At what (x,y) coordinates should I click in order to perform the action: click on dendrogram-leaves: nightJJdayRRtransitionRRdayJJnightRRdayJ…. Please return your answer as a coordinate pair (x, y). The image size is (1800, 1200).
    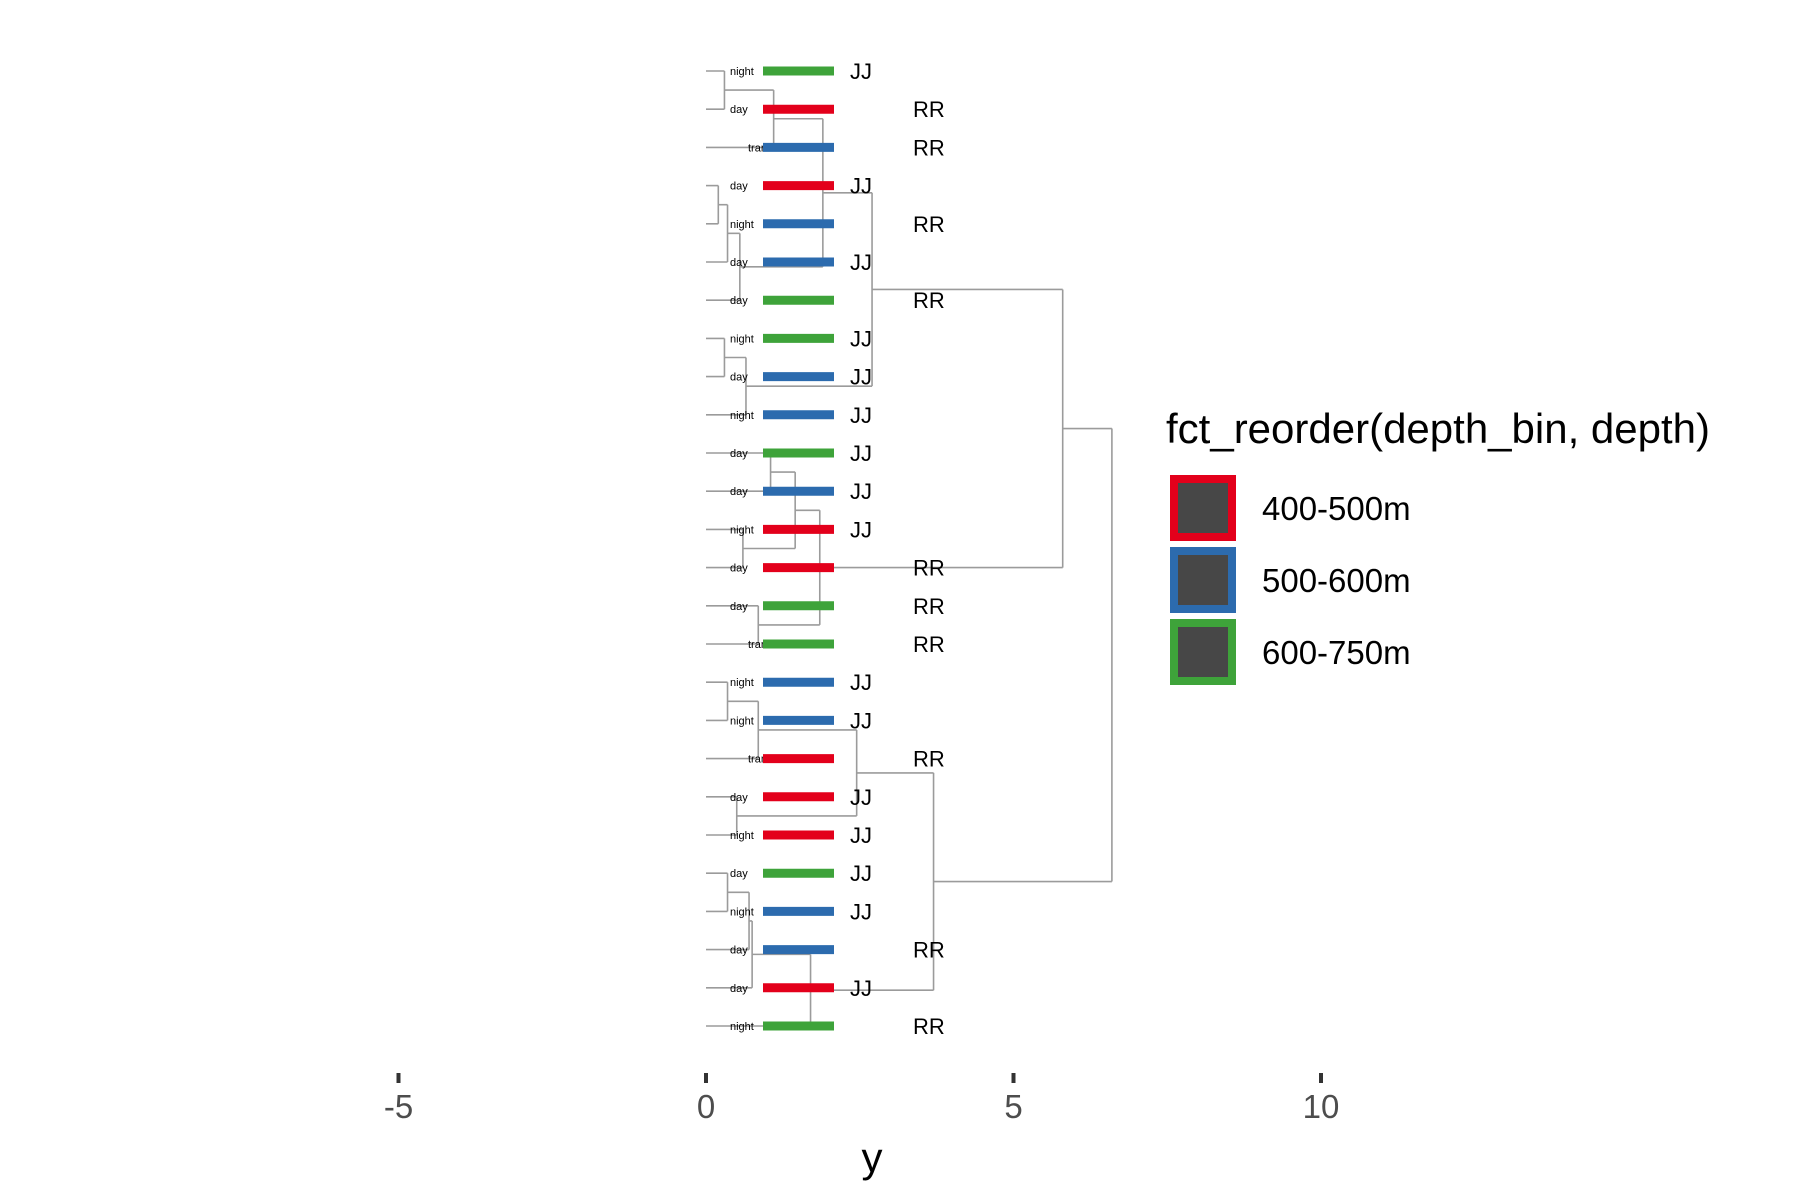
    Looking at the image, I should click on (837, 549).